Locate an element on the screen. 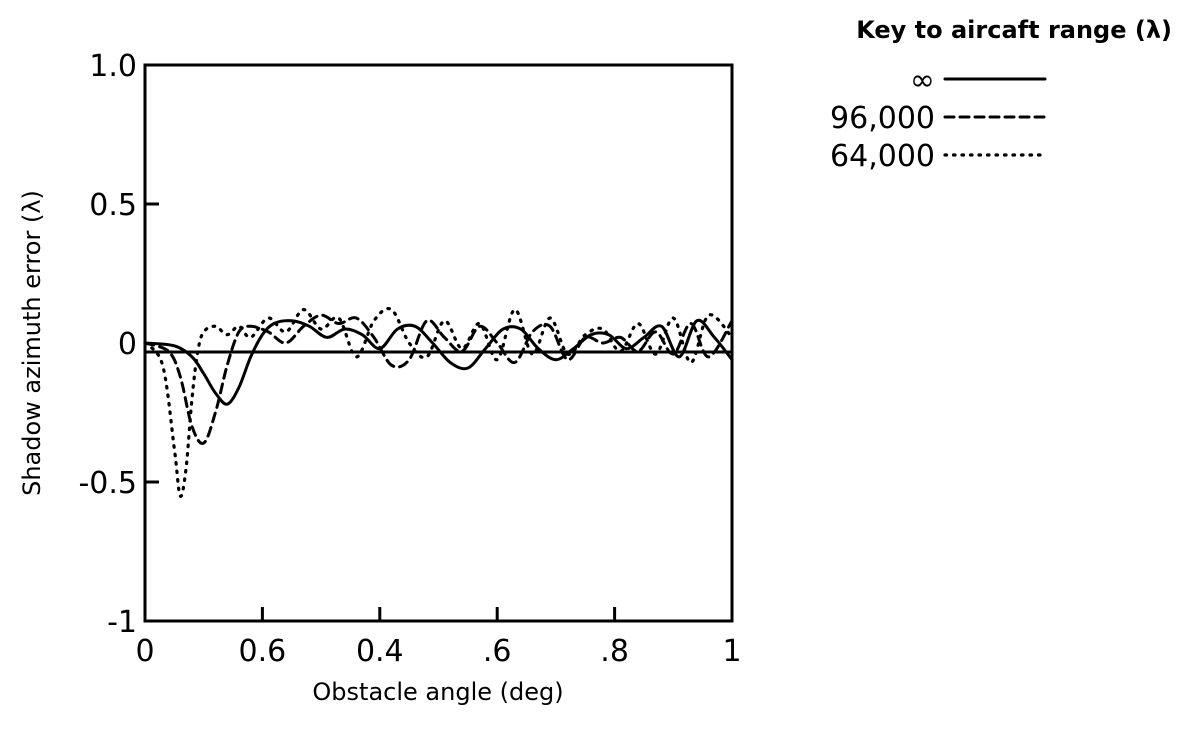  x-axis-title: Obstacle angle (deg) is located at coordinates (437, 692).